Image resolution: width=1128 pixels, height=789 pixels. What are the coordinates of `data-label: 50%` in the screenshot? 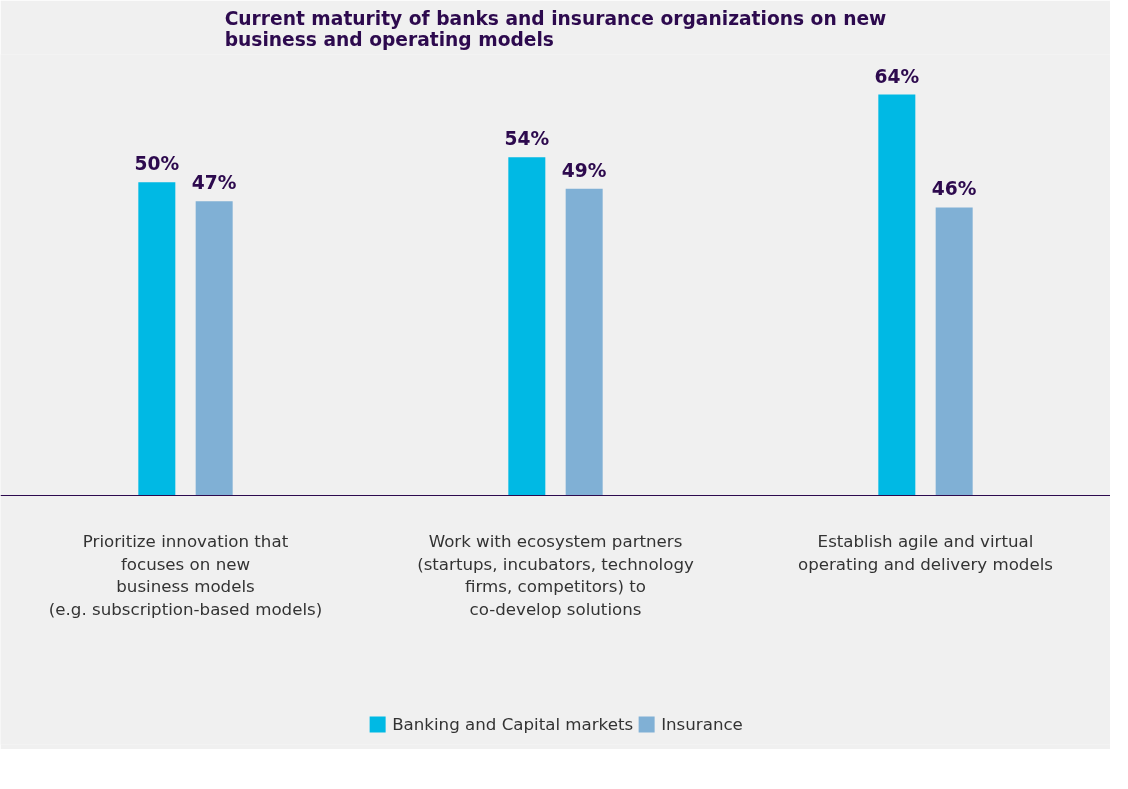 It's located at (157, 164).